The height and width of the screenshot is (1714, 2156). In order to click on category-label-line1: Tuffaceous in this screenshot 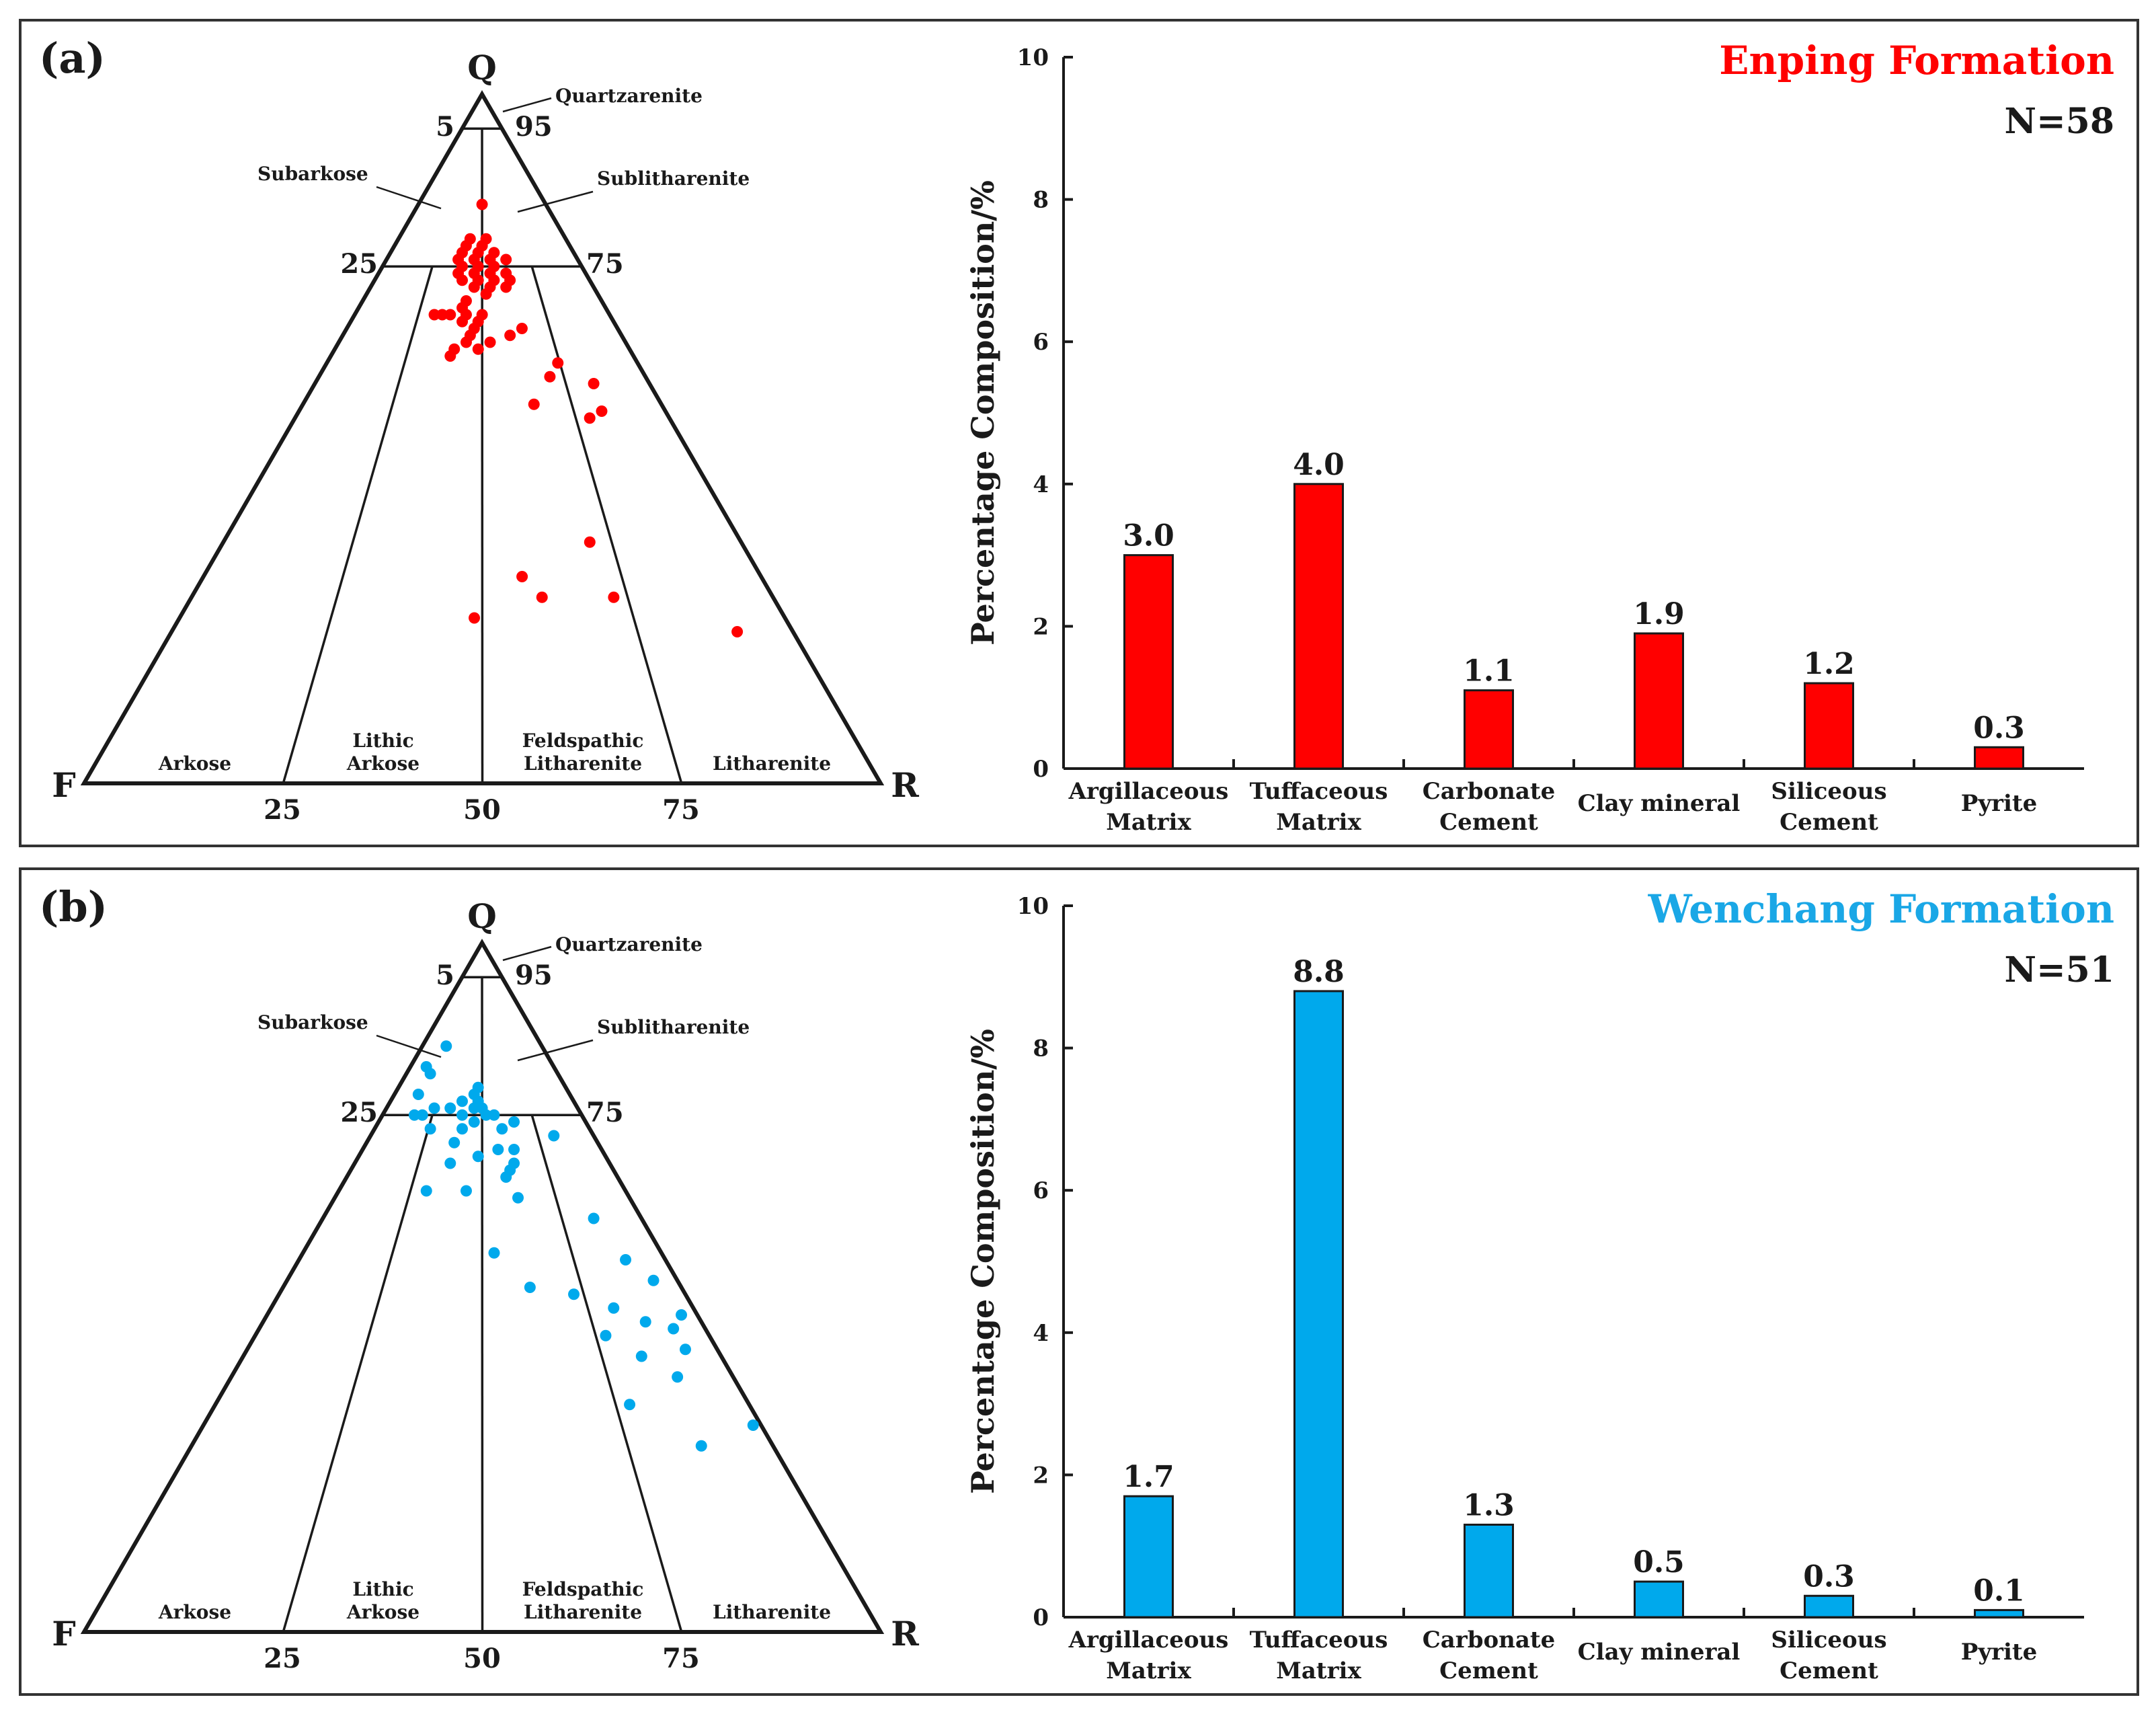, I will do `click(1319, 791)`.